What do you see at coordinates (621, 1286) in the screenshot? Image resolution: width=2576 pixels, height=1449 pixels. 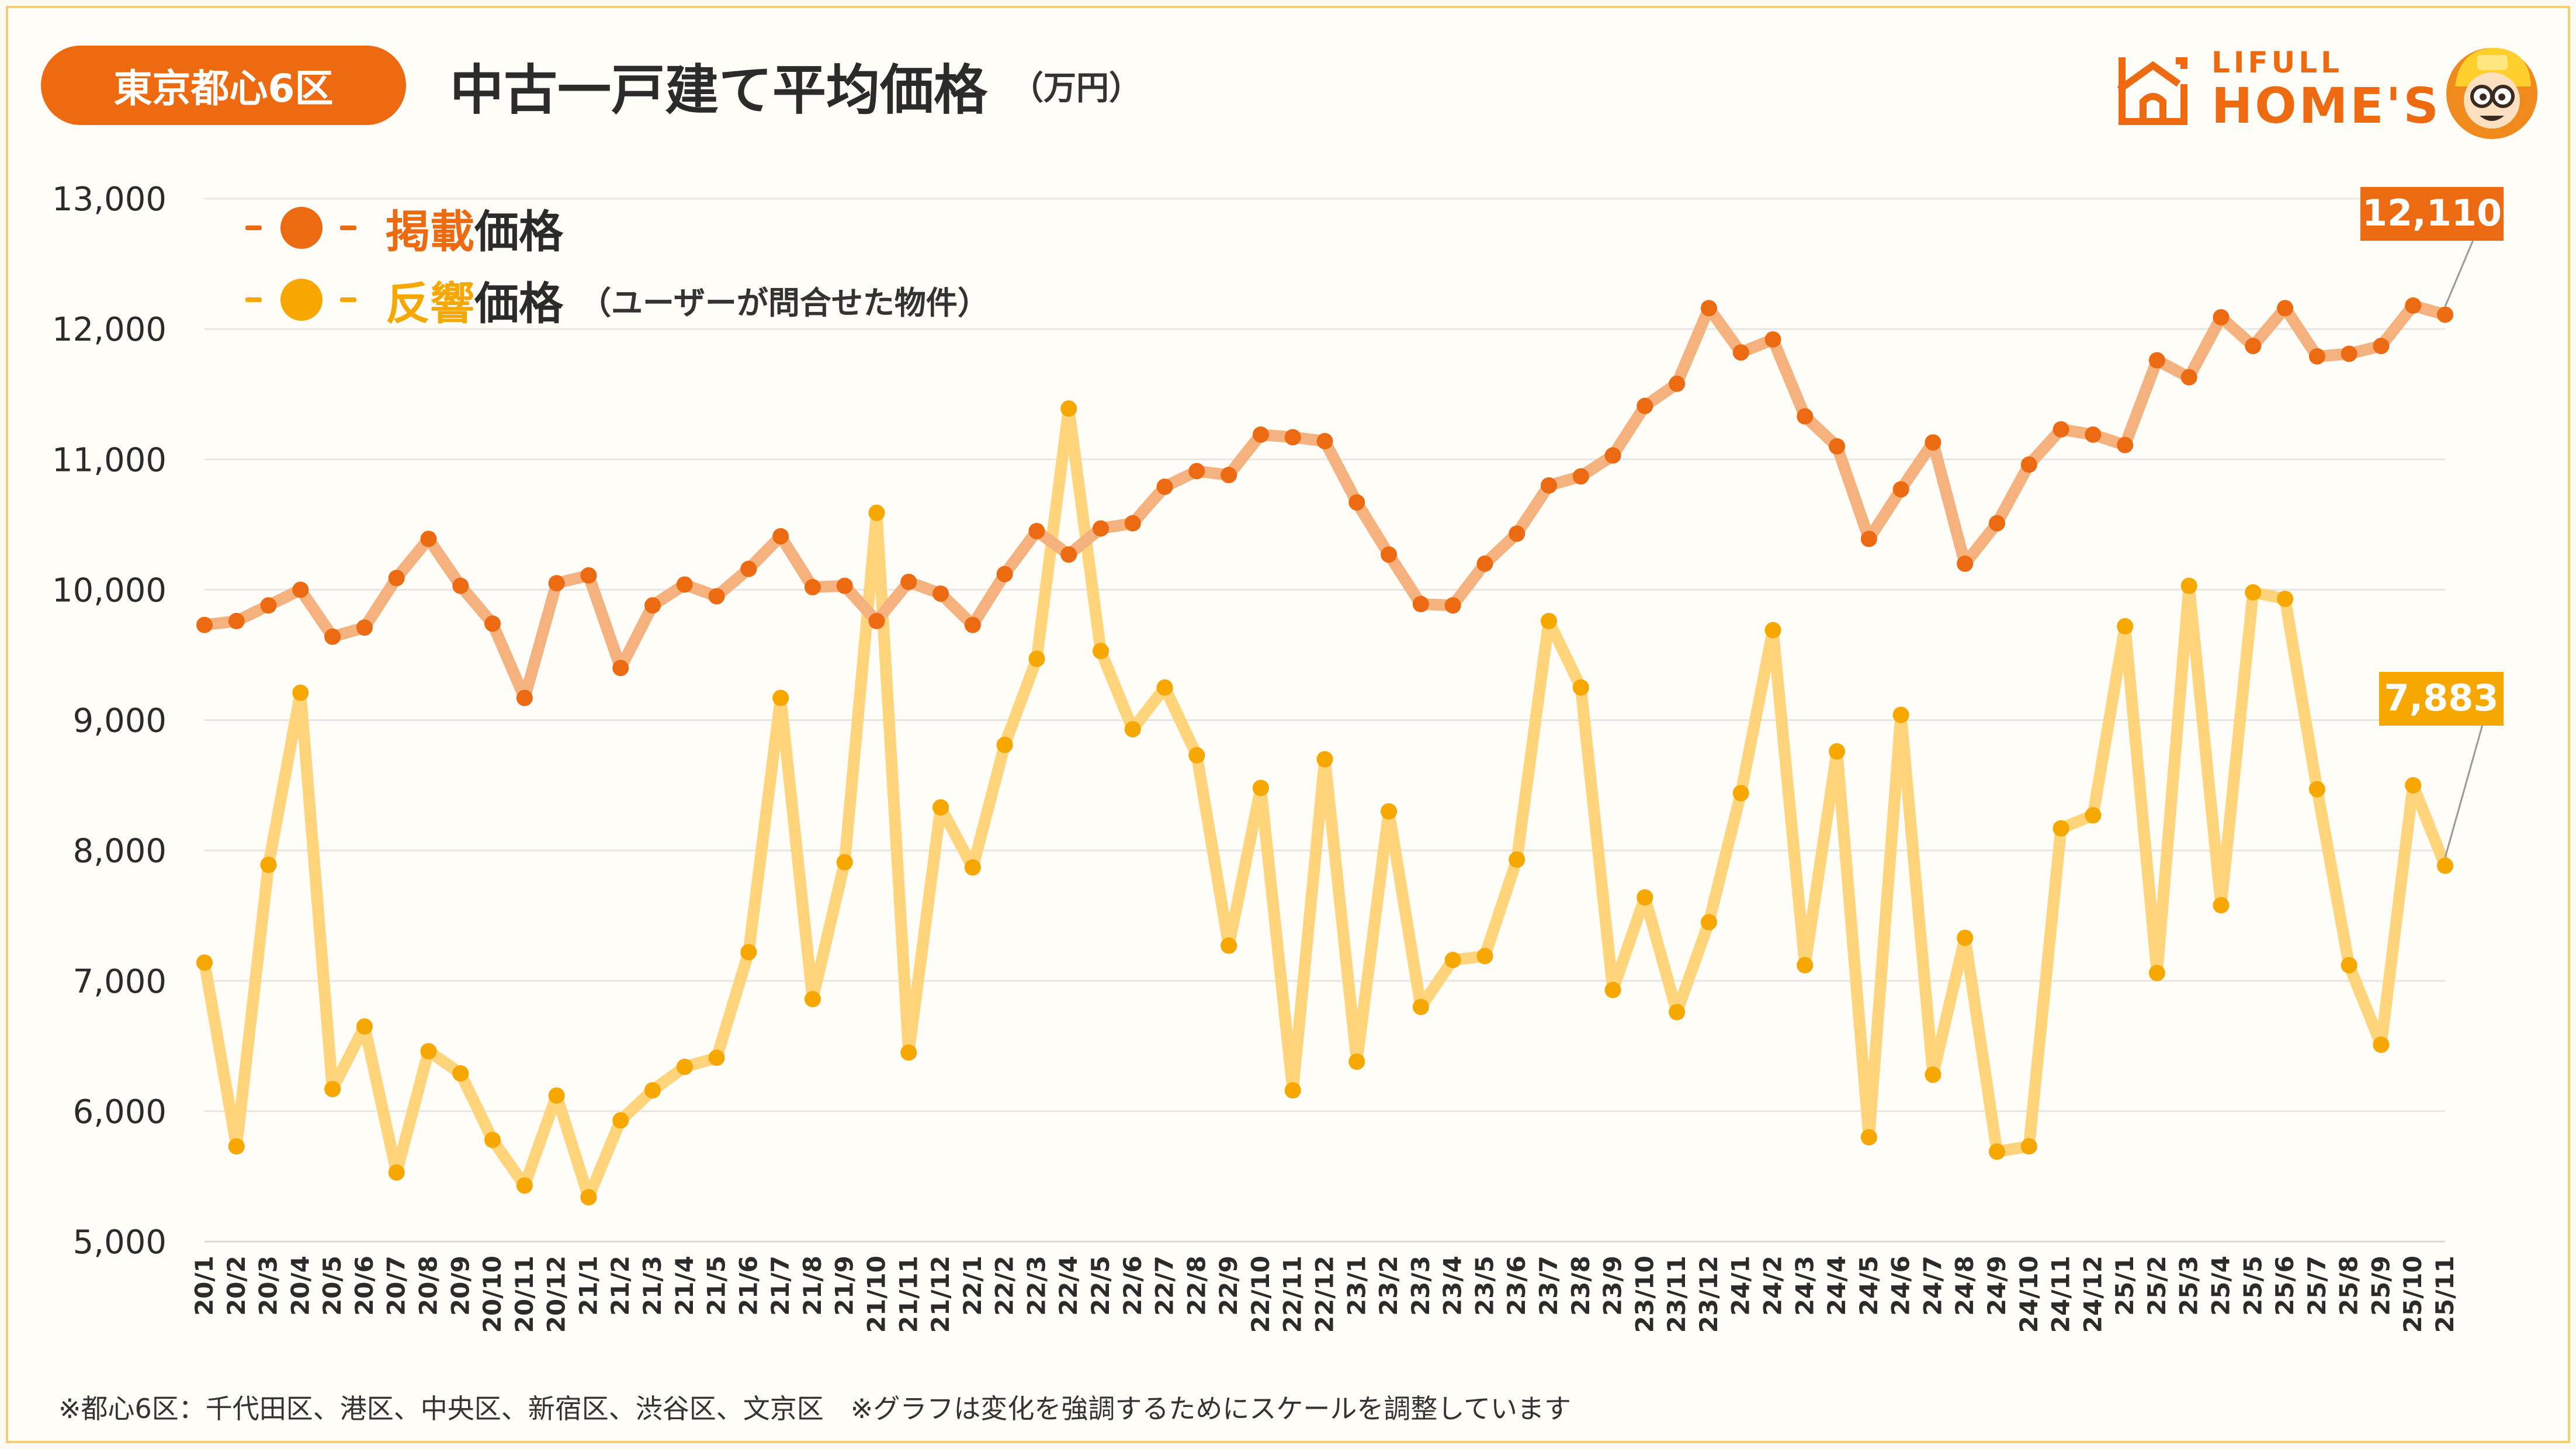 I see `x-tick-label: 21/2` at bounding box center [621, 1286].